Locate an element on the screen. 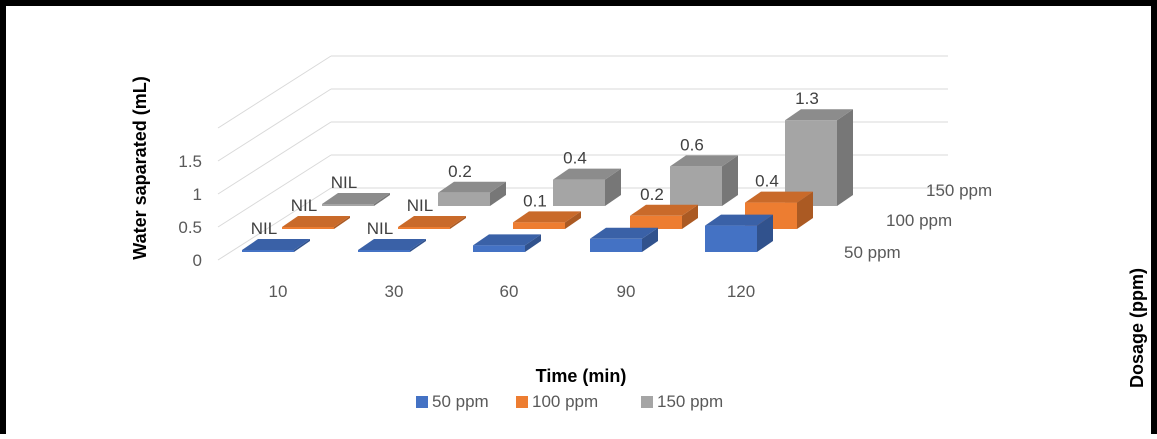 The height and width of the screenshot is (439, 1157). x-axis-title: Time (min) is located at coordinates (581, 376).